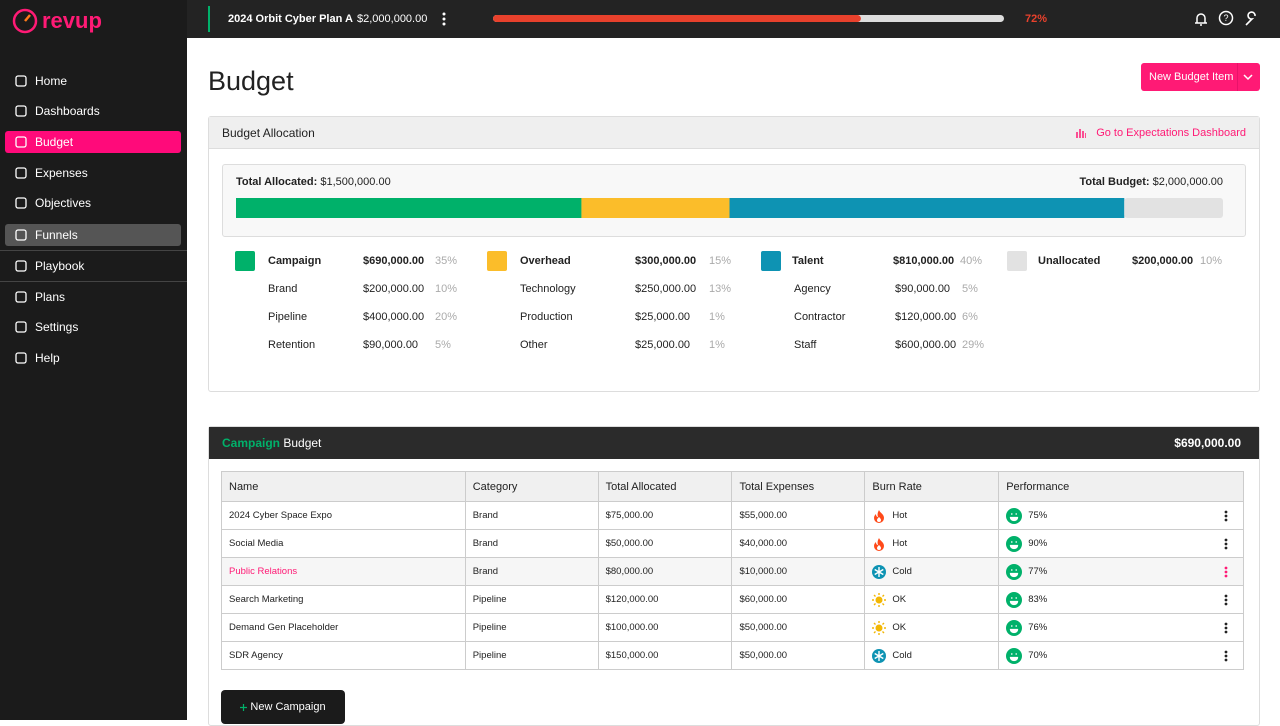  Describe the element at coordinates (717, 317) in the screenshot. I see `item-share: 1%` at that location.